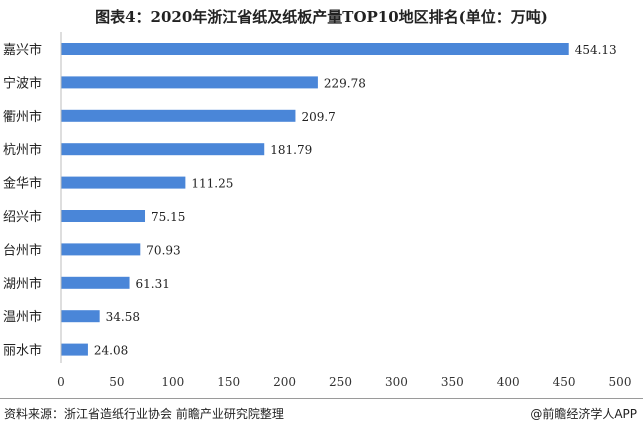  What do you see at coordinates (22, 250) in the screenshot?
I see `category-label: 台州市` at bounding box center [22, 250].